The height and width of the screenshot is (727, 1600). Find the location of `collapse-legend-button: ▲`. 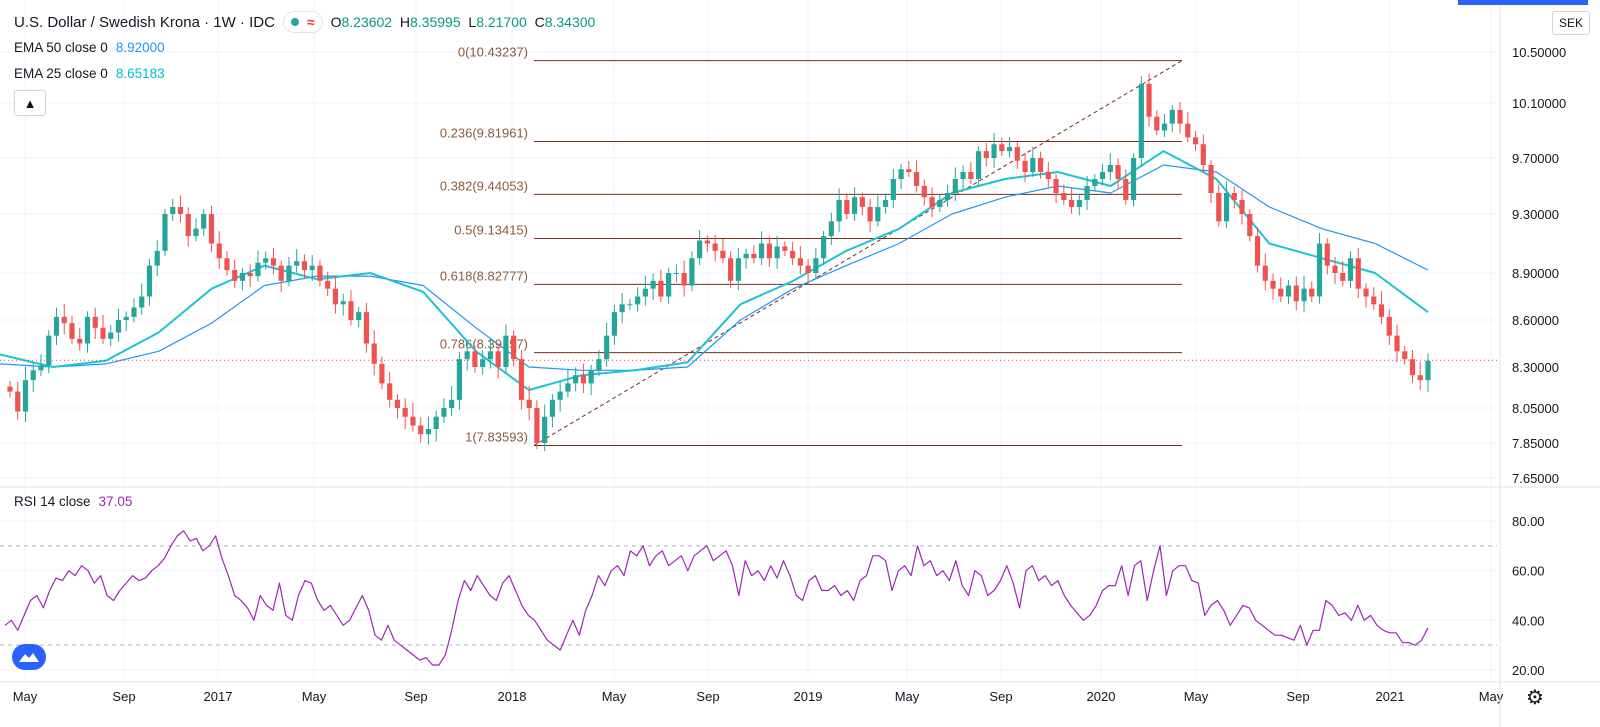

collapse-legend-button: ▲ is located at coordinates (30, 103).